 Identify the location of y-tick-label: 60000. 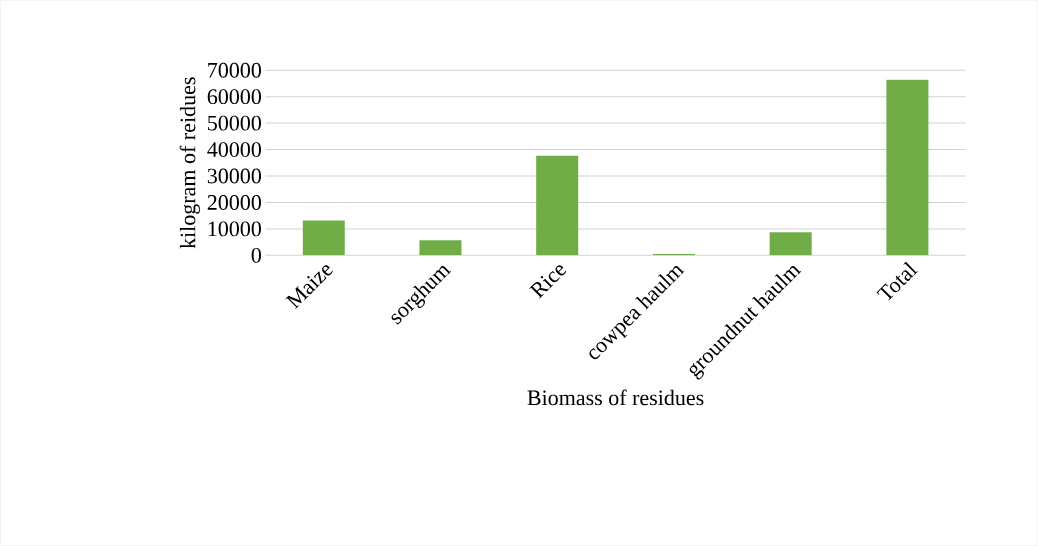
(234, 97).